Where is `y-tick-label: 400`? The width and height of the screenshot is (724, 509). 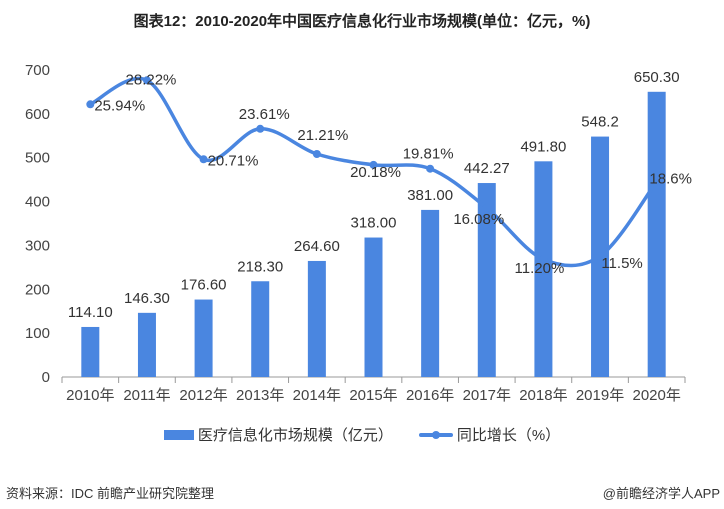
y-tick-label: 400 is located at coordinates (37, 202).